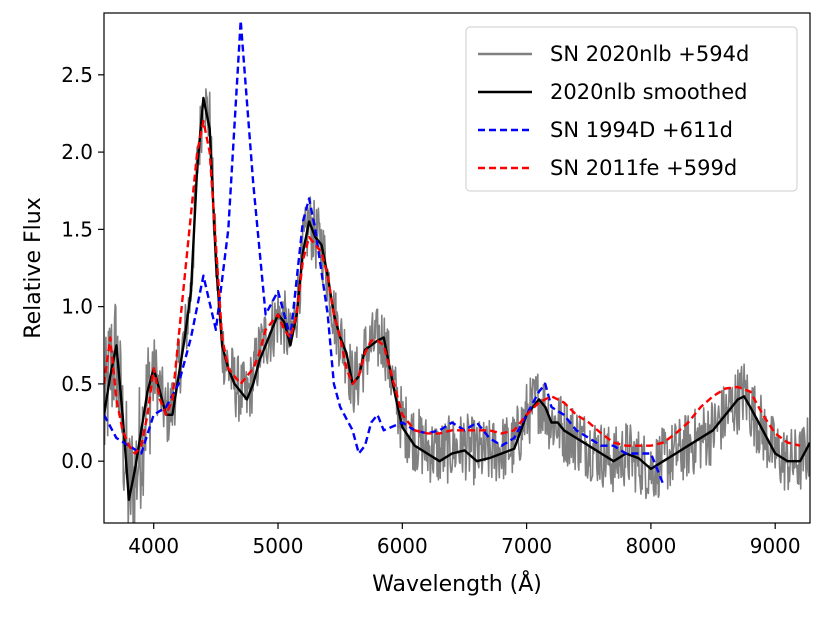  I want to click on y-tick-label: 1.0, so click(77, 307).